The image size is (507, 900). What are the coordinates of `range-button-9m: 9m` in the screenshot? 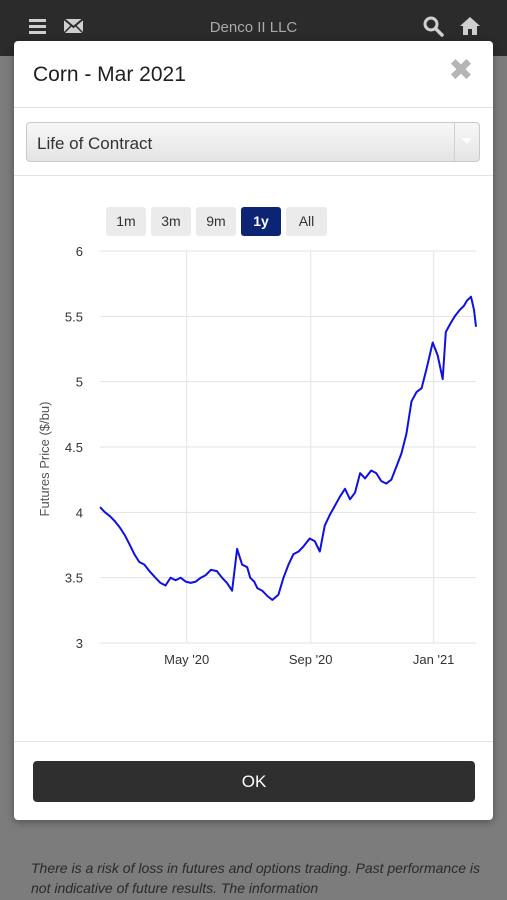 It's located at (216, 221).